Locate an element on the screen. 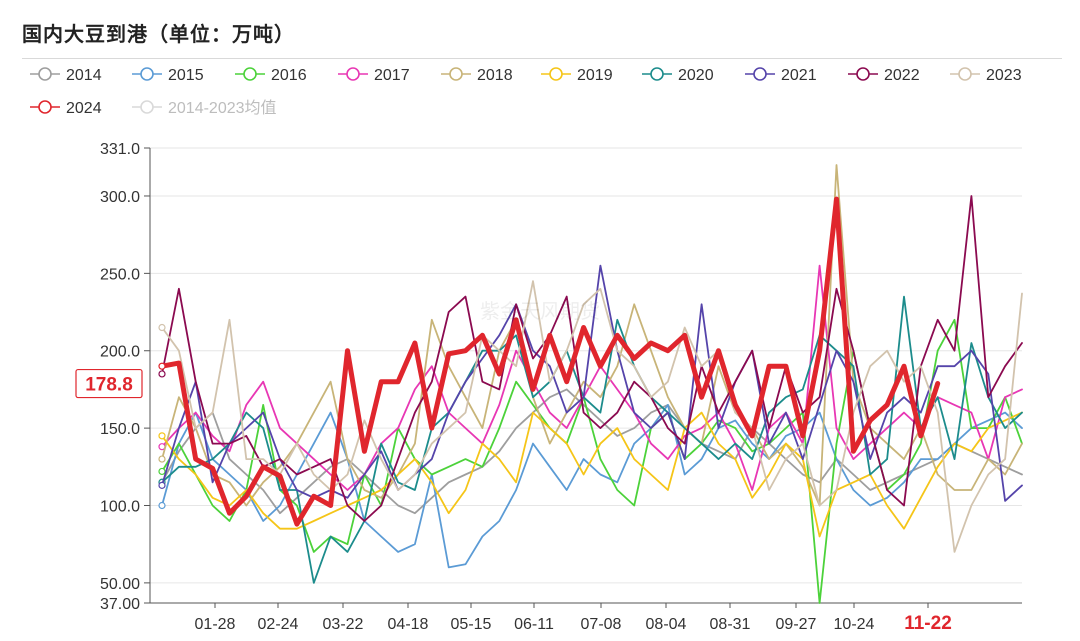 This screenshot has width=1080, height=641. legend-label: 2021 is located at coordinates (799, 75).